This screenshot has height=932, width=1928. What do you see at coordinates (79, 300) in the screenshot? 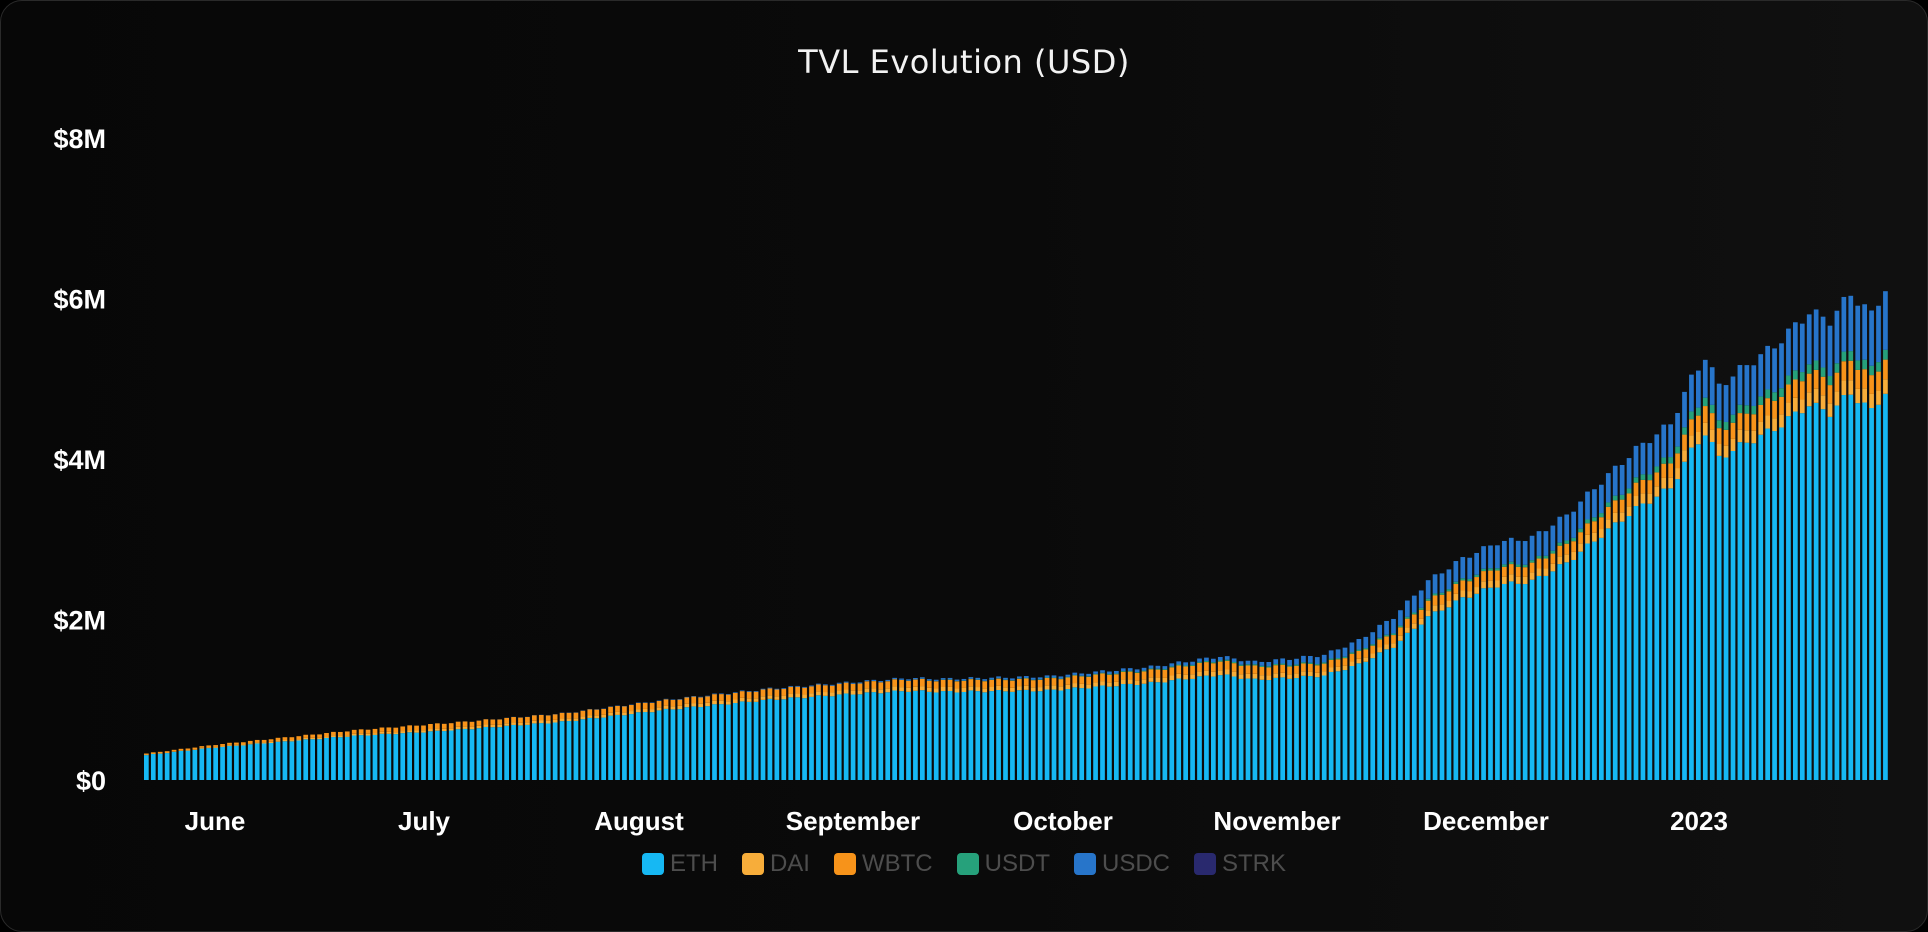
I see `y-tick-label: $6M` at bounding box center [79, 300].